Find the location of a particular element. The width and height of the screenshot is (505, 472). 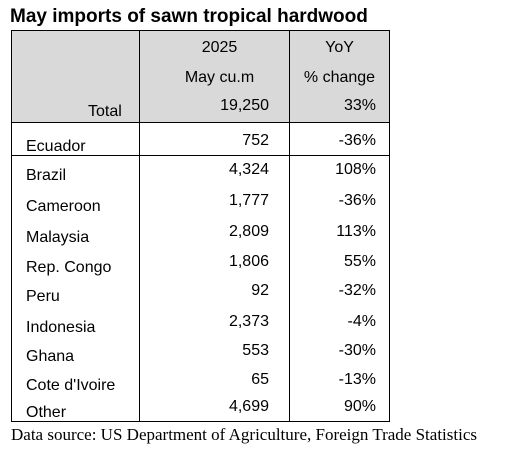

header-year: 2025 is located at coordinates (219, 47).